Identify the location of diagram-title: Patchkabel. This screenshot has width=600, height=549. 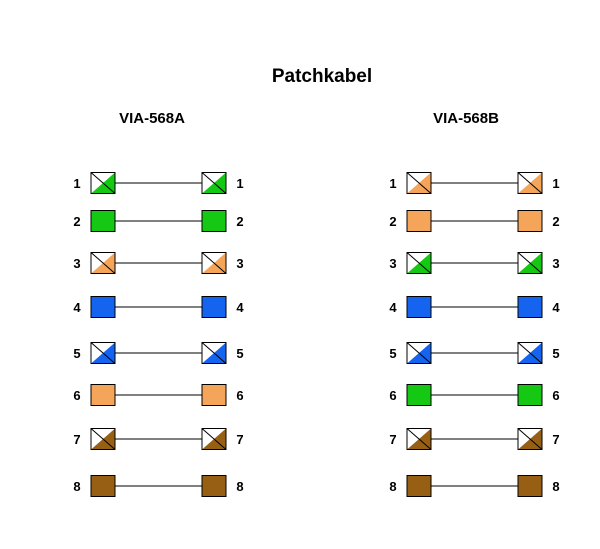
(322, 76).